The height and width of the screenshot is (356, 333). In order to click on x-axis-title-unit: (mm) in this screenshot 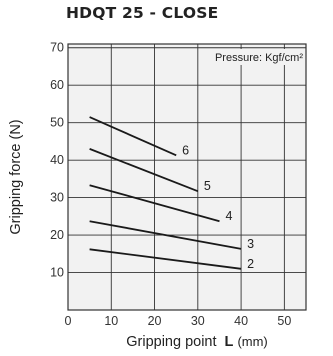, I will do `click(252, 341)`.